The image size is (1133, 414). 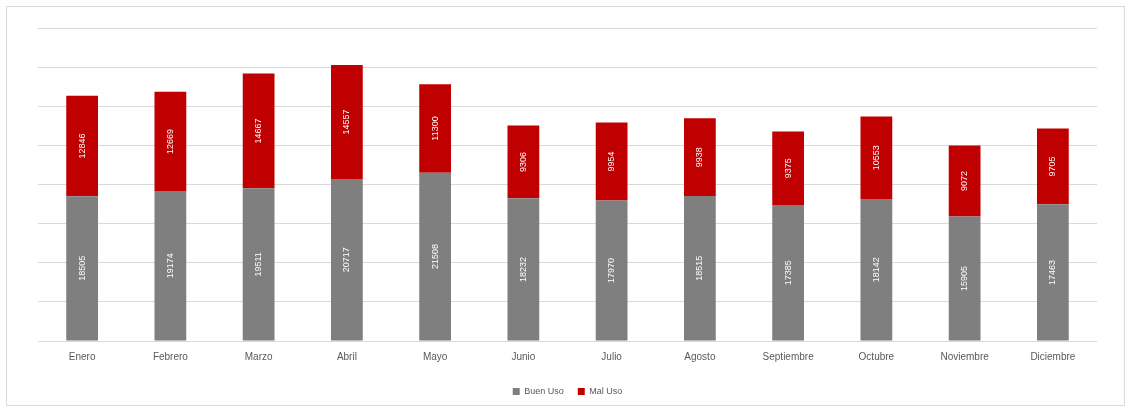 I want to click on x-tick-label: Febrero, so click(x=170, y=356).